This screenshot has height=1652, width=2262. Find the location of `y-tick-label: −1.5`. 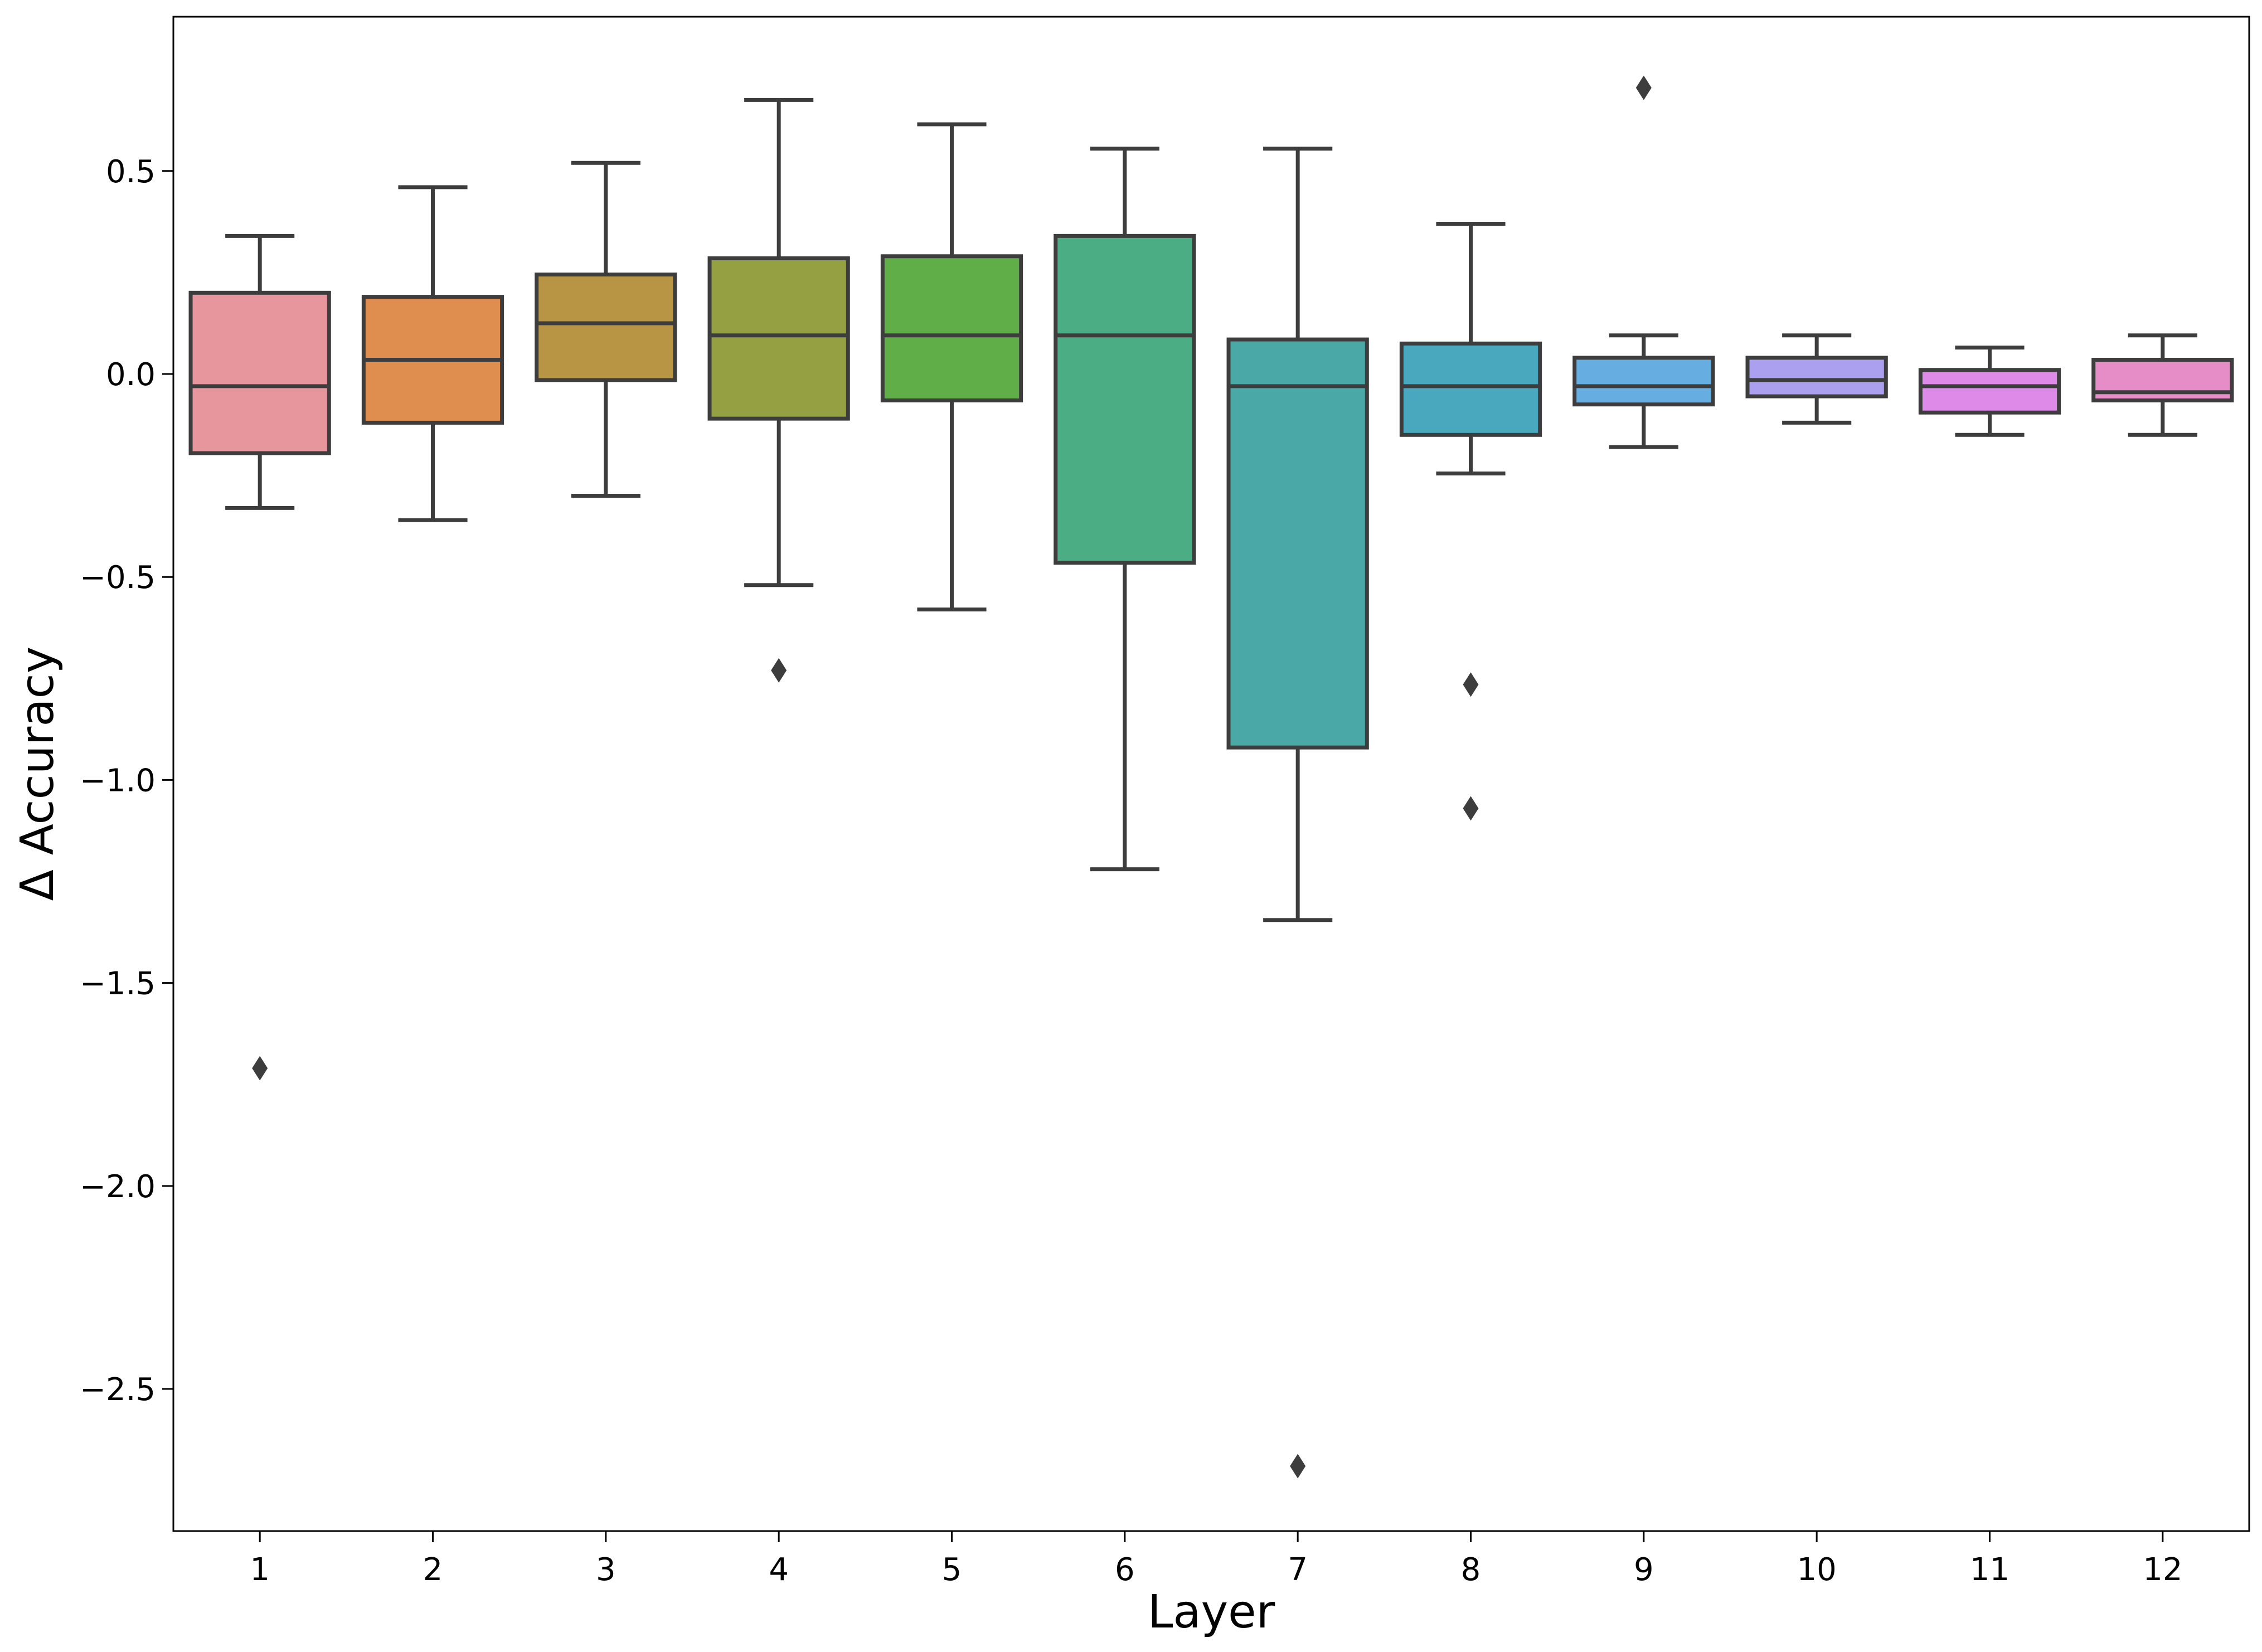

y-tick-label: −1.5 is located at coordinates (118, 984).